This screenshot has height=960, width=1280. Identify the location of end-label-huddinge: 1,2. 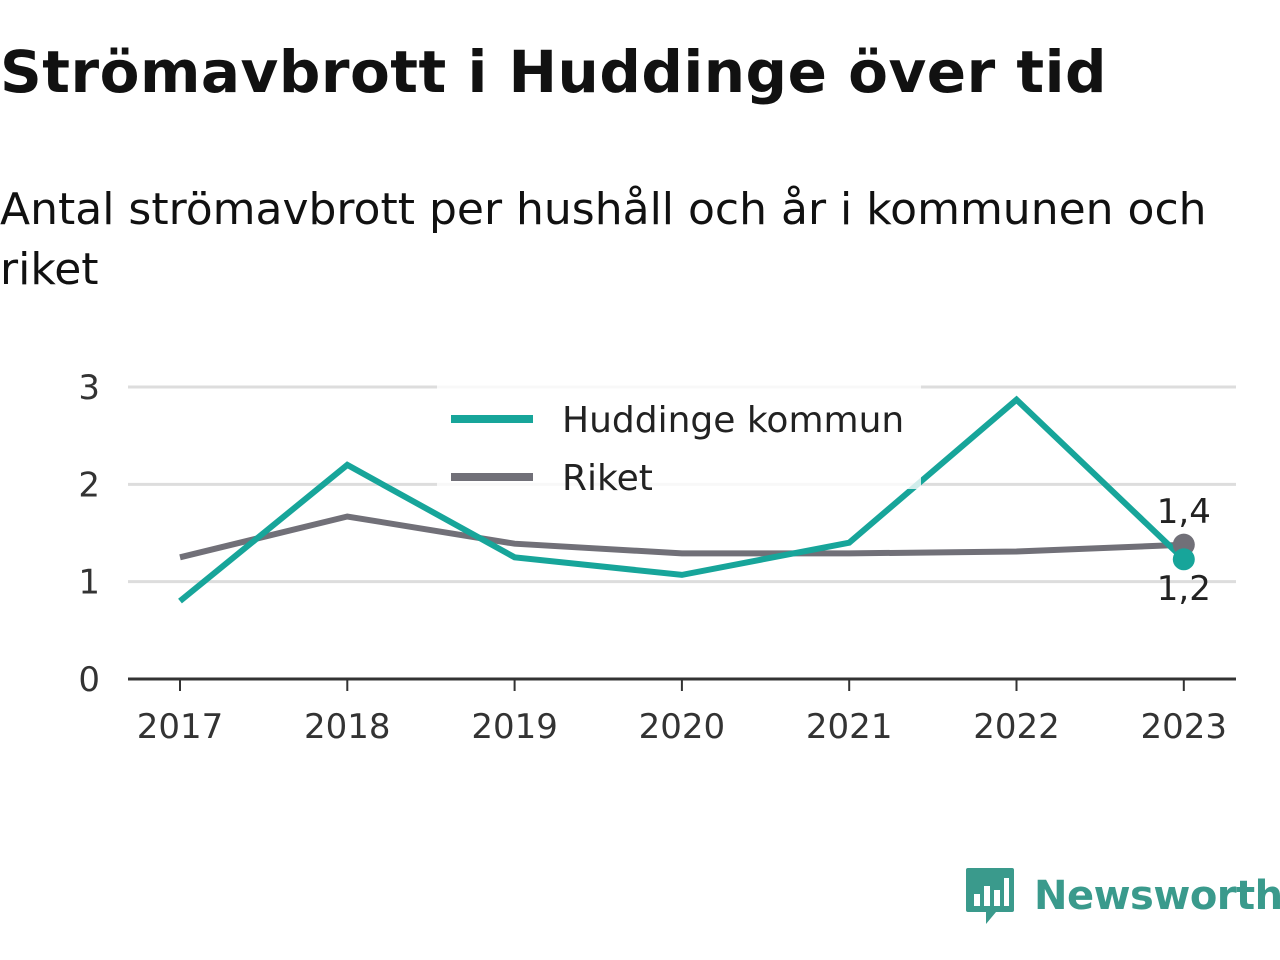
(1184, 589).